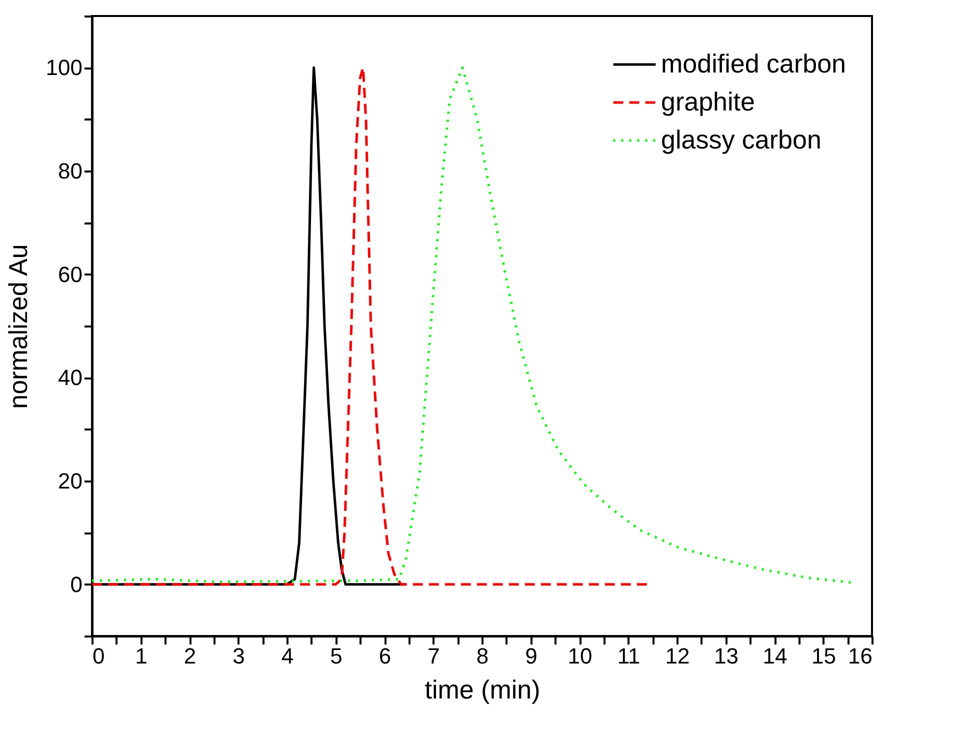 This screenshot has height=753, width=954. I want to click on y-tick-label: 60, so click(70, 274).